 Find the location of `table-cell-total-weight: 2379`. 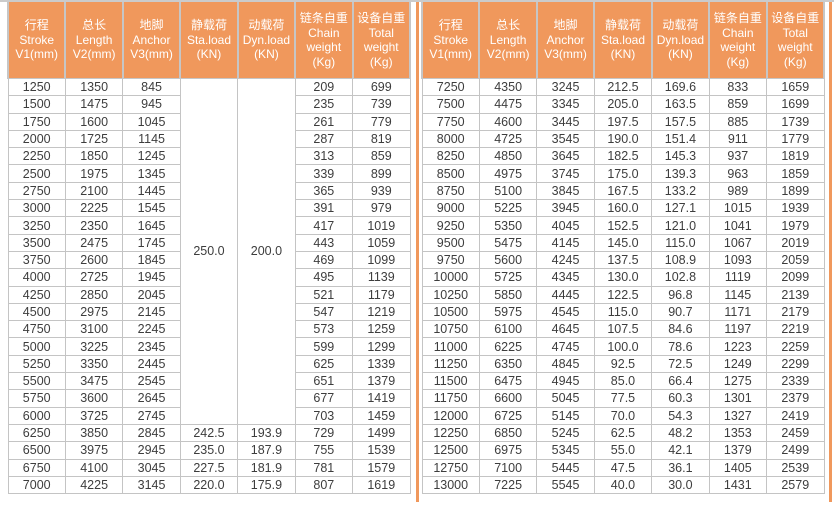

table-cell-total-weight: 2379 is located at coordinates (795, 398).